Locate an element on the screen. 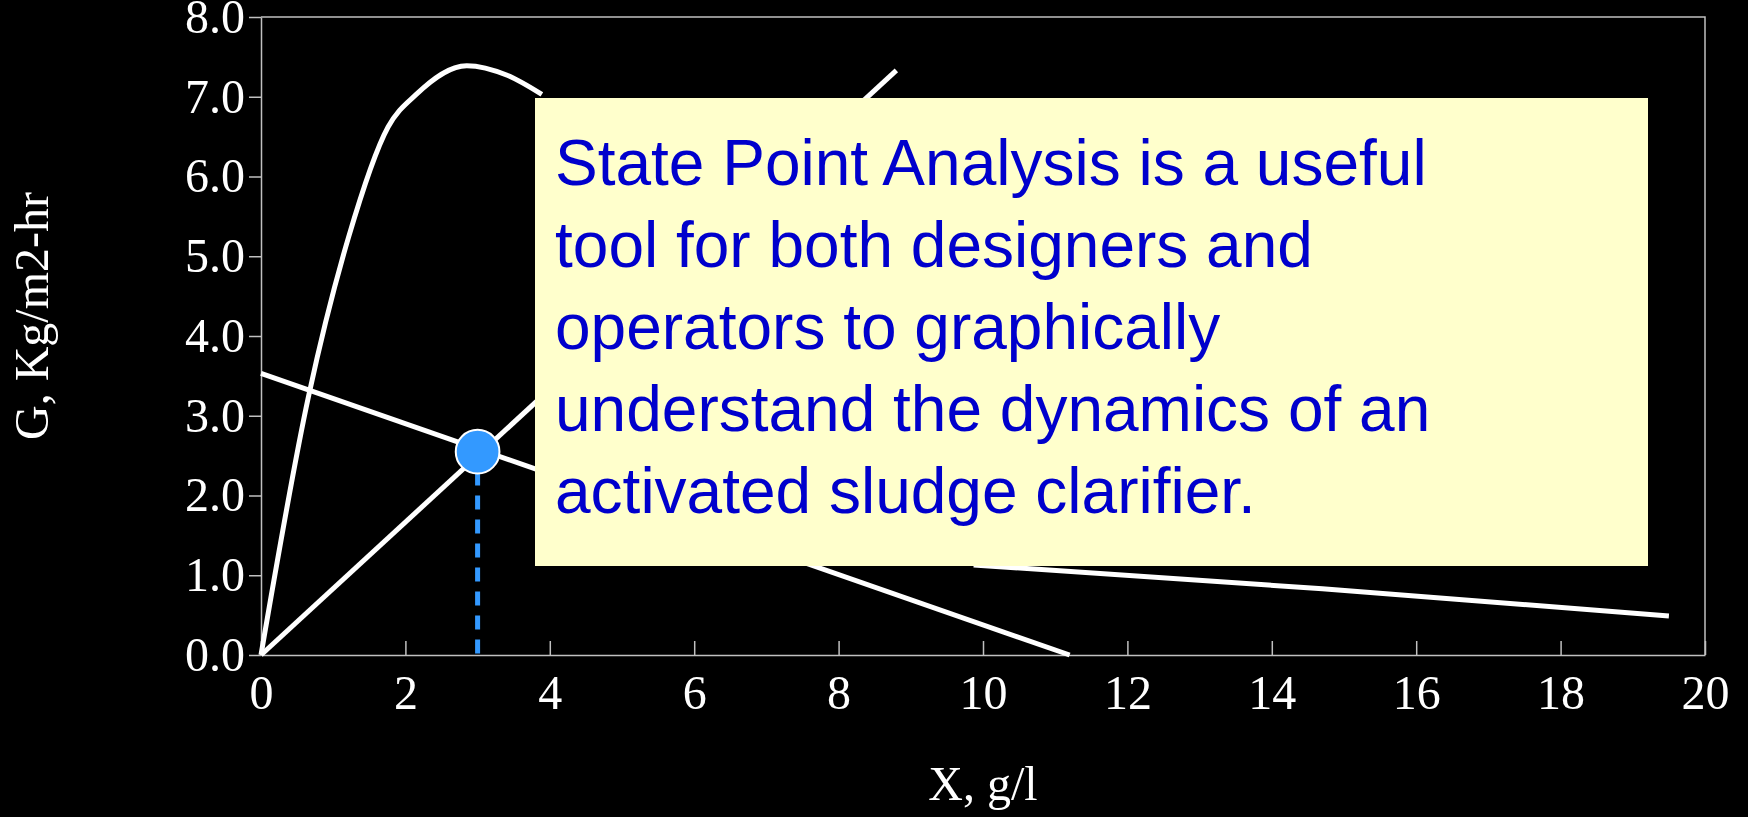  x-tick-label: 12 is located at coordinates (1127, 693).